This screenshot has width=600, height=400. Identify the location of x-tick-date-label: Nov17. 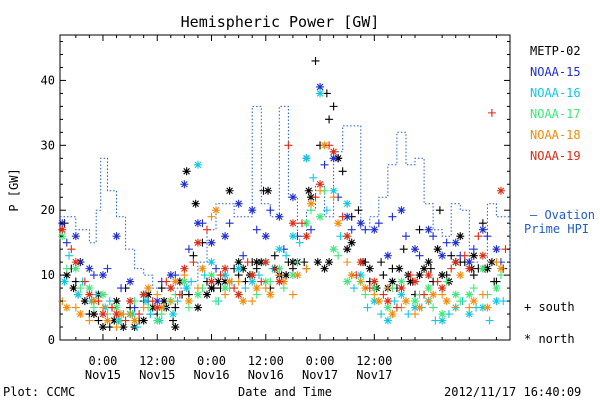
(374, 375).